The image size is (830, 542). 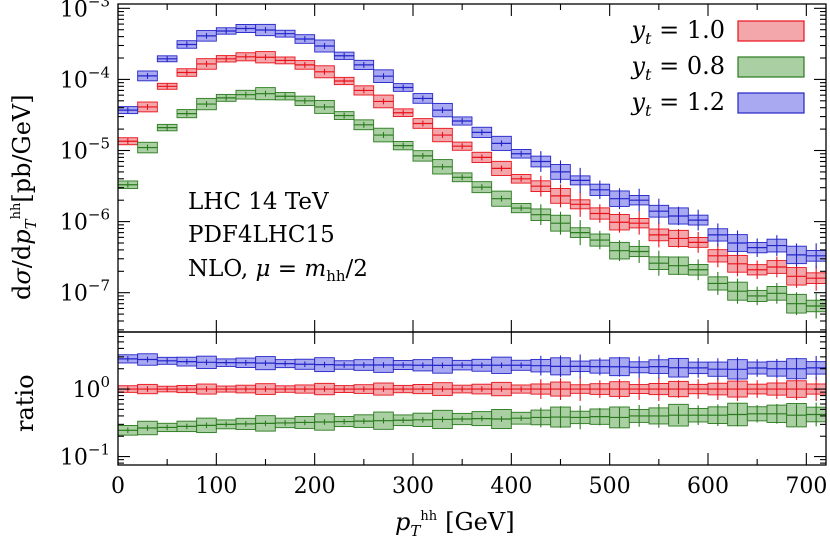 I want to click on top-ytick-label-1: 10⁻⁶, so click(x=85, y=221).